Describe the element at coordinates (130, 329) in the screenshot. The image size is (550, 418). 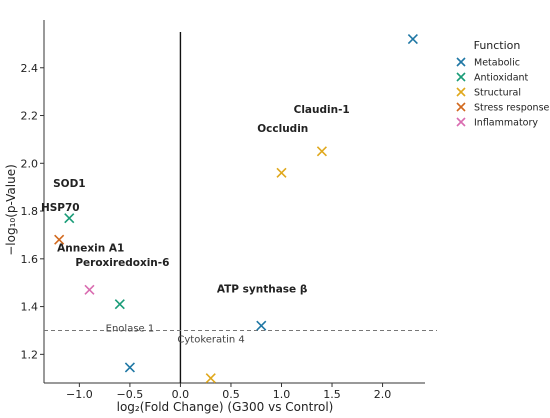
I see `point-label: Enolase 1` at that location.